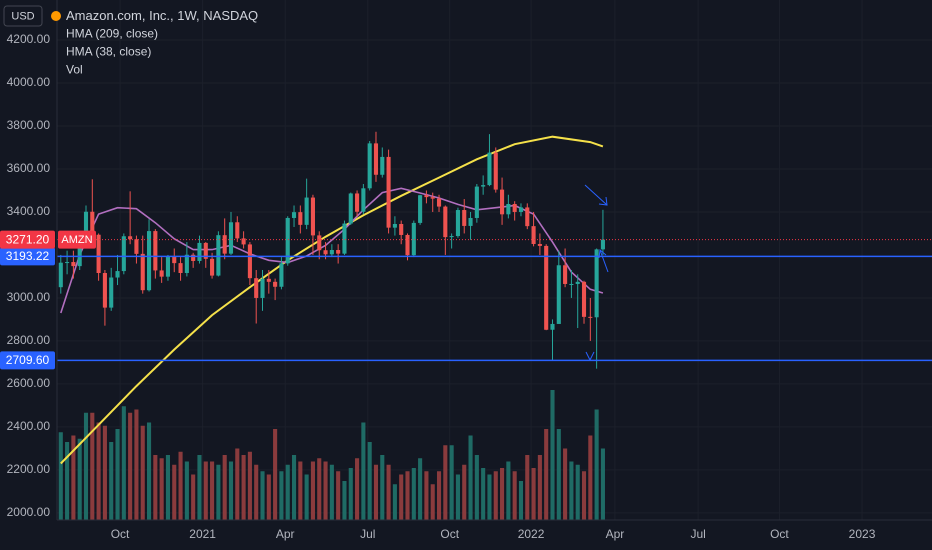 The image size is (932, 550). Describe the element at coordinates (29, 512) in the screenshot. I see `y-tick-label: 2000.00` at that location.